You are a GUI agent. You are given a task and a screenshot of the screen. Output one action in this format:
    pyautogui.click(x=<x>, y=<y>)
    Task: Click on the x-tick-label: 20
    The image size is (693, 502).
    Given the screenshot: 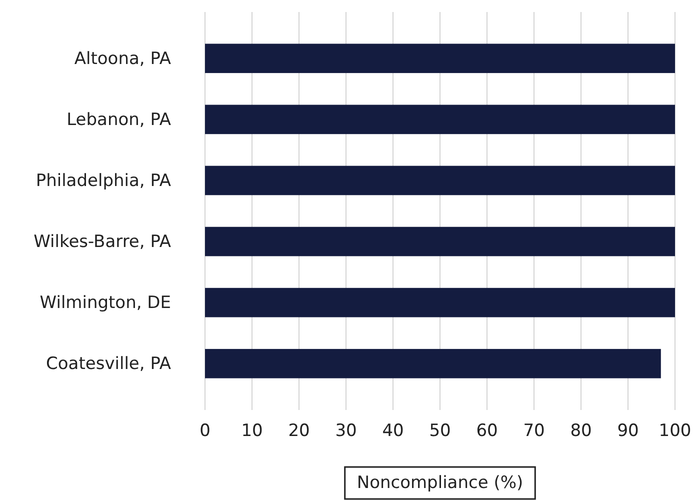 What is the action you would take?
    pyautogui.click(x=299, y=431)
    